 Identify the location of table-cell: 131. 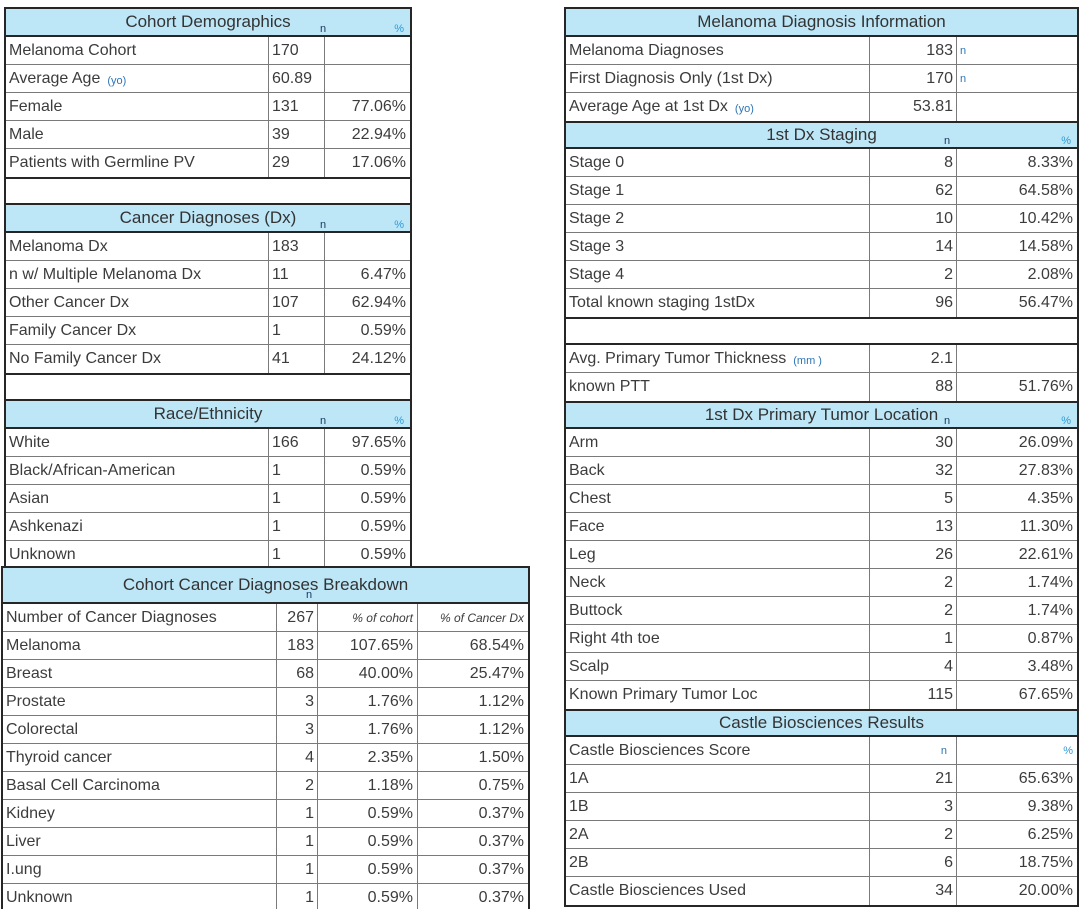
(296, 106).